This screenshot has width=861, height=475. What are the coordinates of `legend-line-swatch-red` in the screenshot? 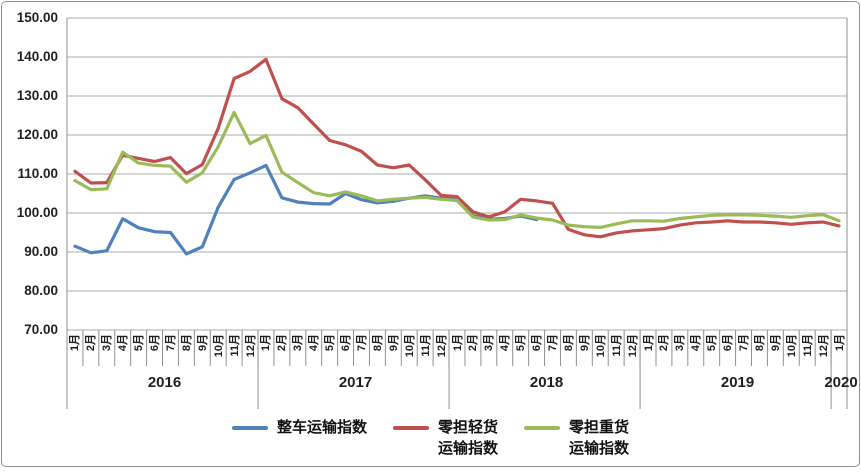 It's located at (410, 428).